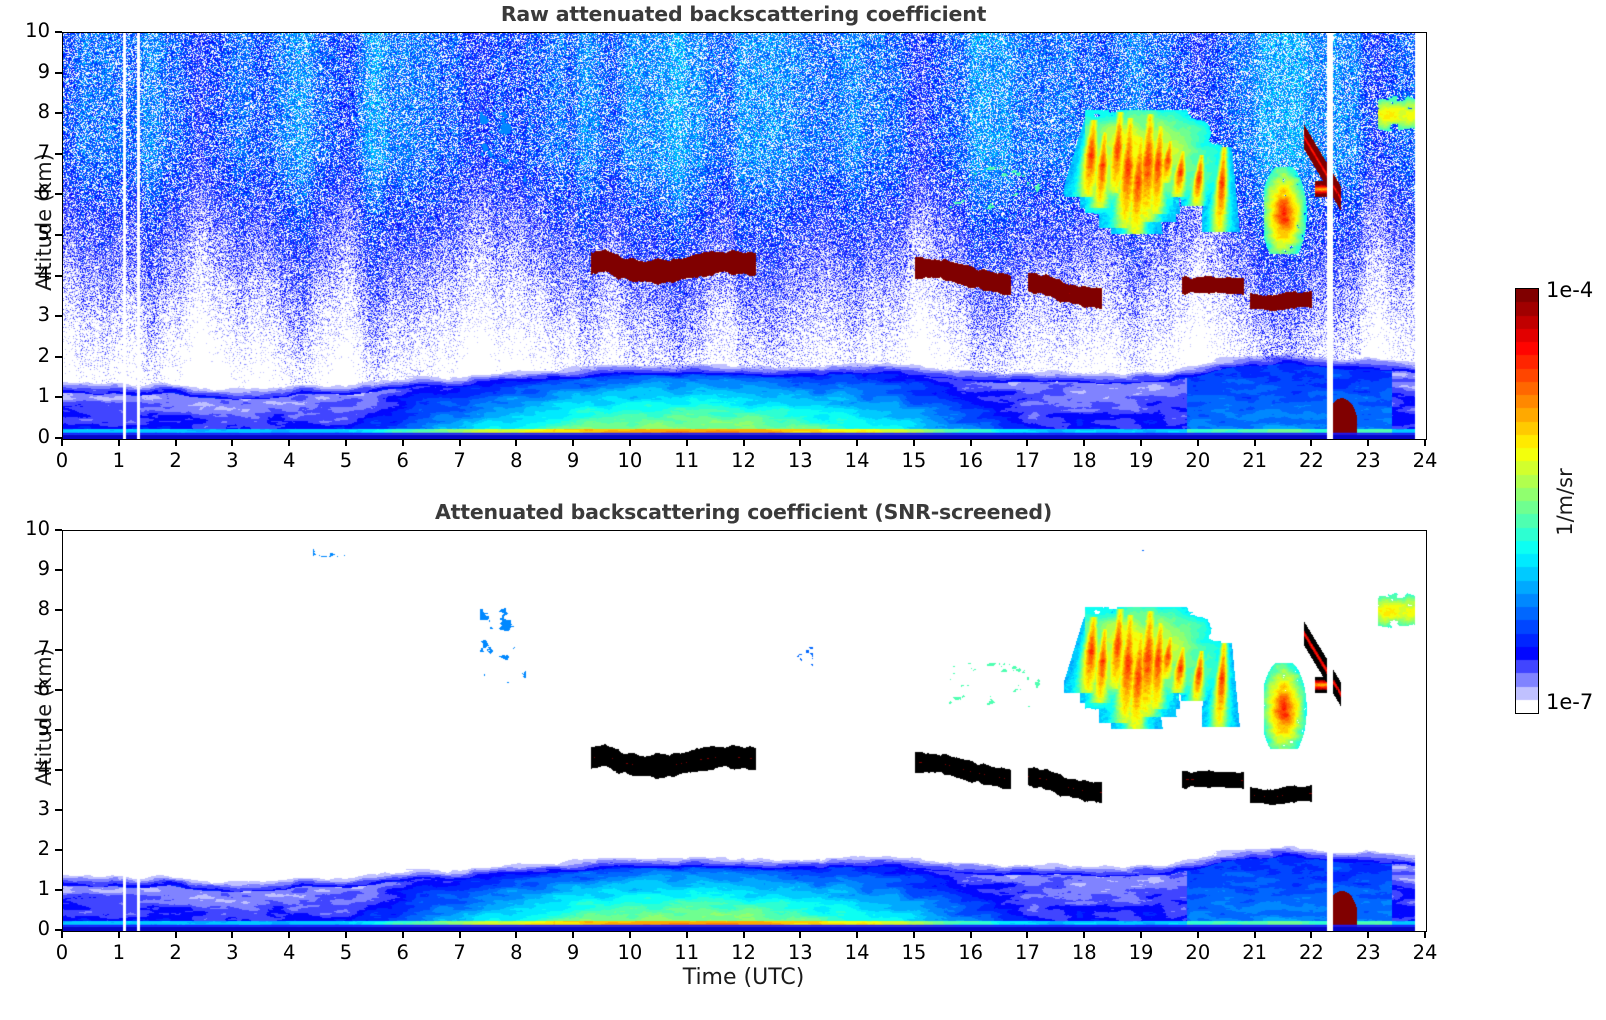  I want to click on y-tick-label: 4, so click(43, 274).